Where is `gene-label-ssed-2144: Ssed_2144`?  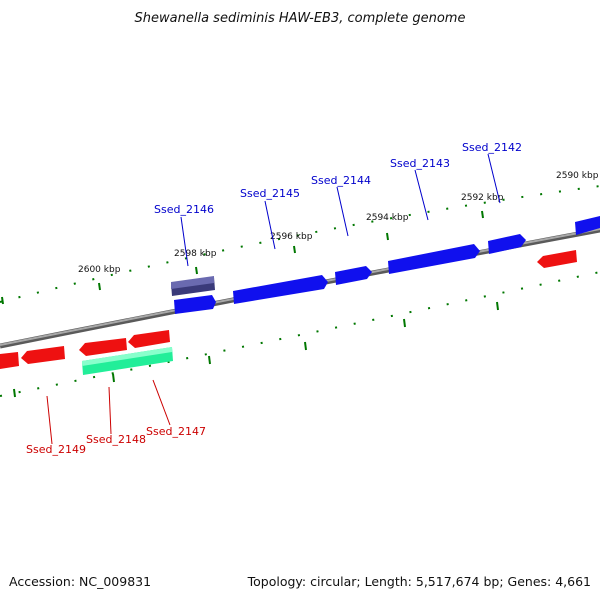
gene-label-ssed-2144: Ssed_2144 is located at coordinates (341, 180).